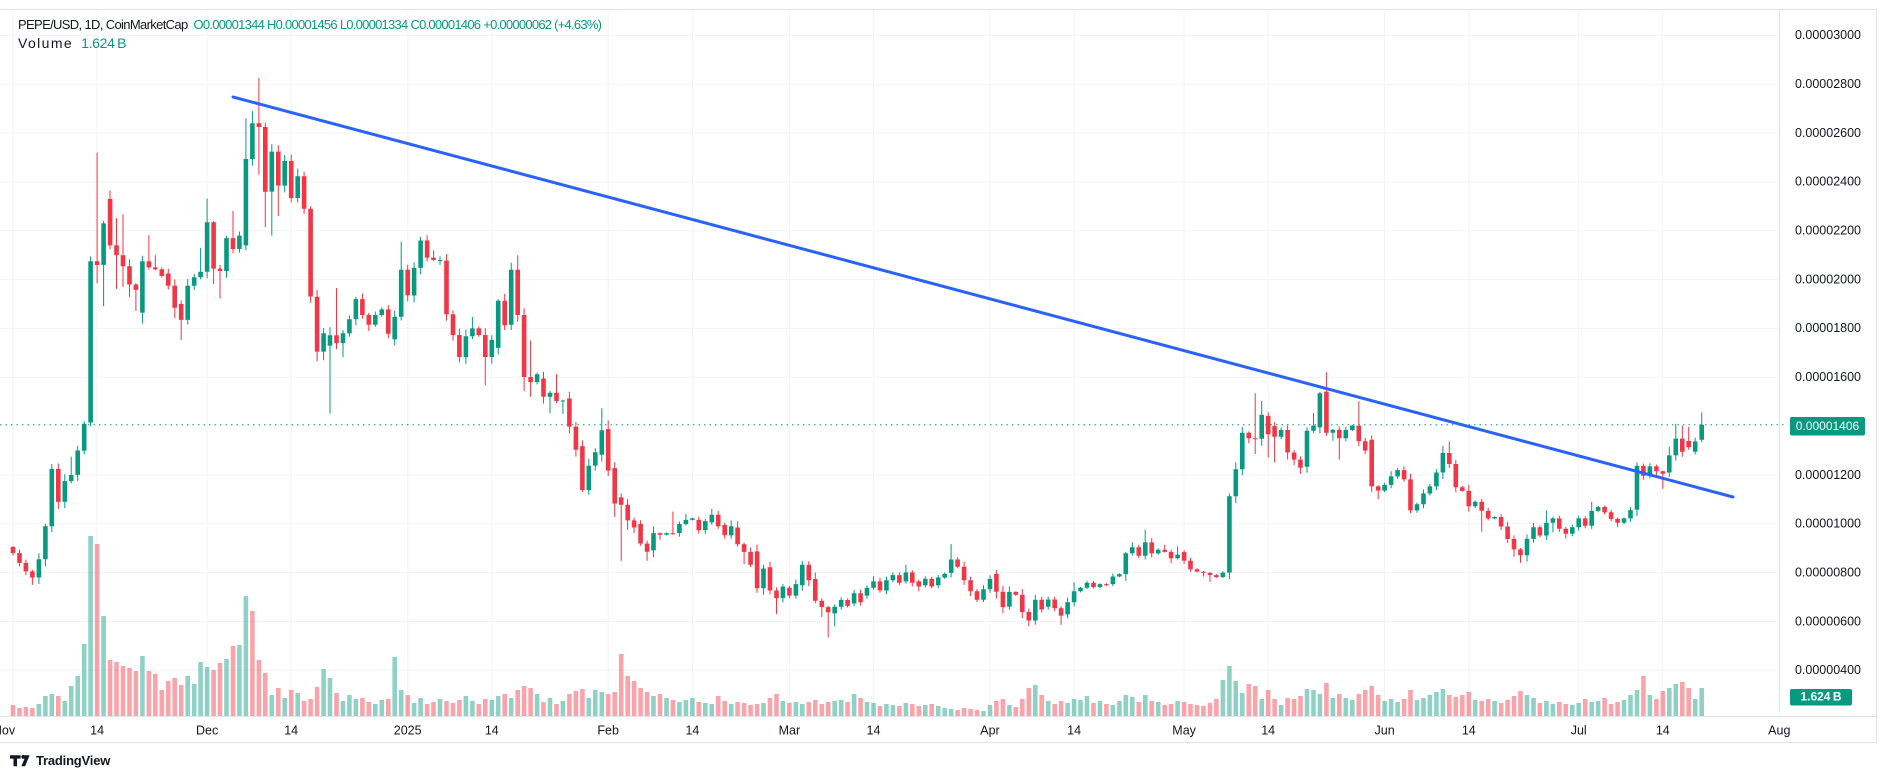 The height and width of the screenshot is (779, 1886). I want to click on svg-text: Jul, so click(1579, 730).